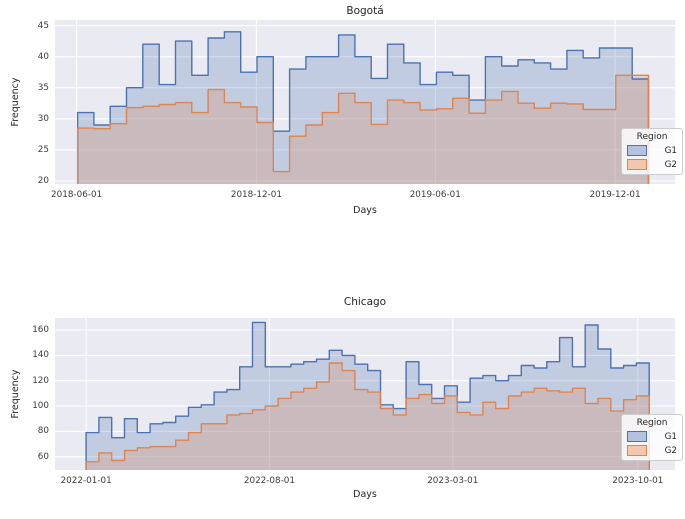 The image size is (685, 519). What do you see at coordinates (43, 149) in the screenshot?
I see `y-tick-label: 25` at bounding box center [43, 149].